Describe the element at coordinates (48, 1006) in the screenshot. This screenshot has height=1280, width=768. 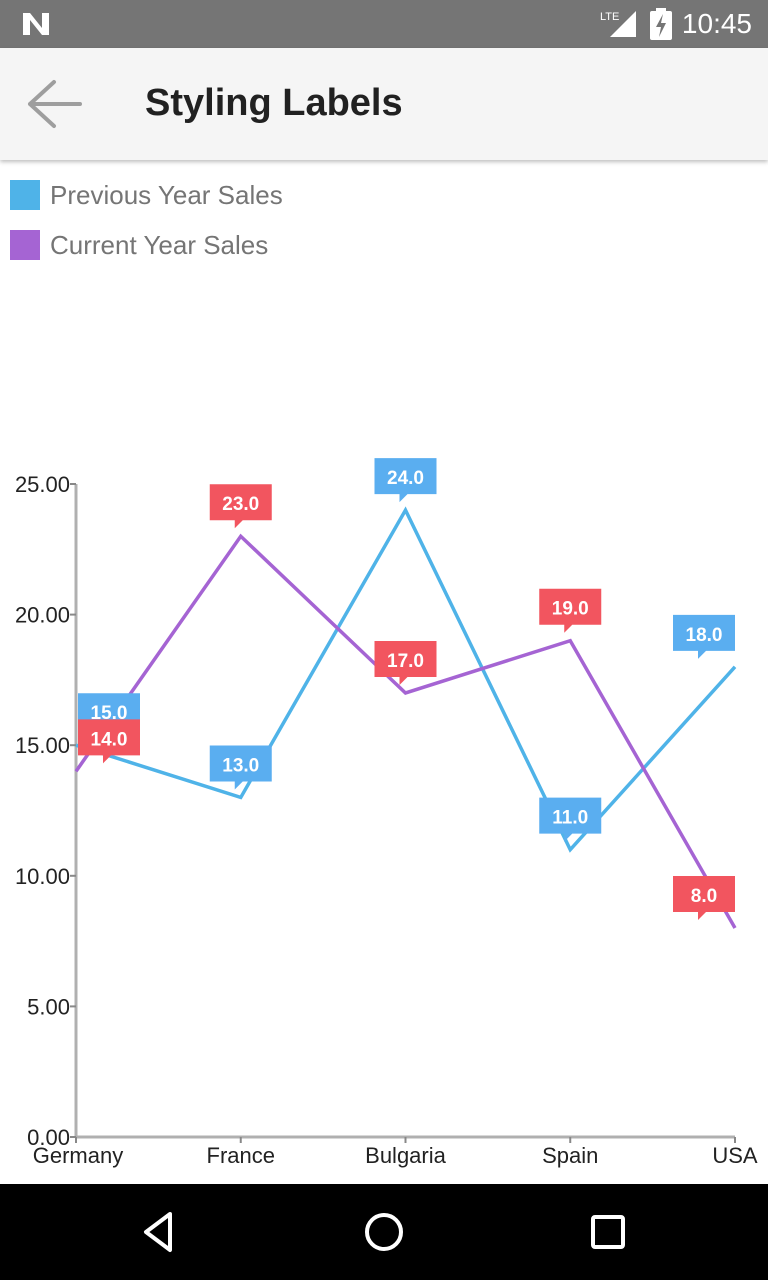
I see `y-tick-label: 5.00` at that location.